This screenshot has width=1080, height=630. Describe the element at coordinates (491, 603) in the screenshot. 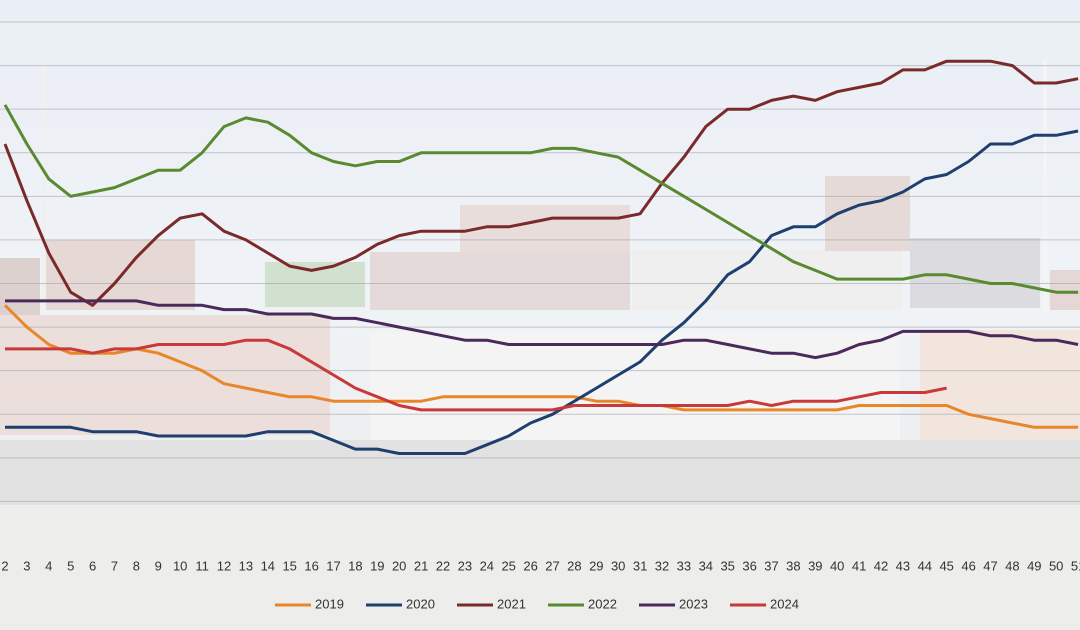

I see `legend-item: 2021` at that location.